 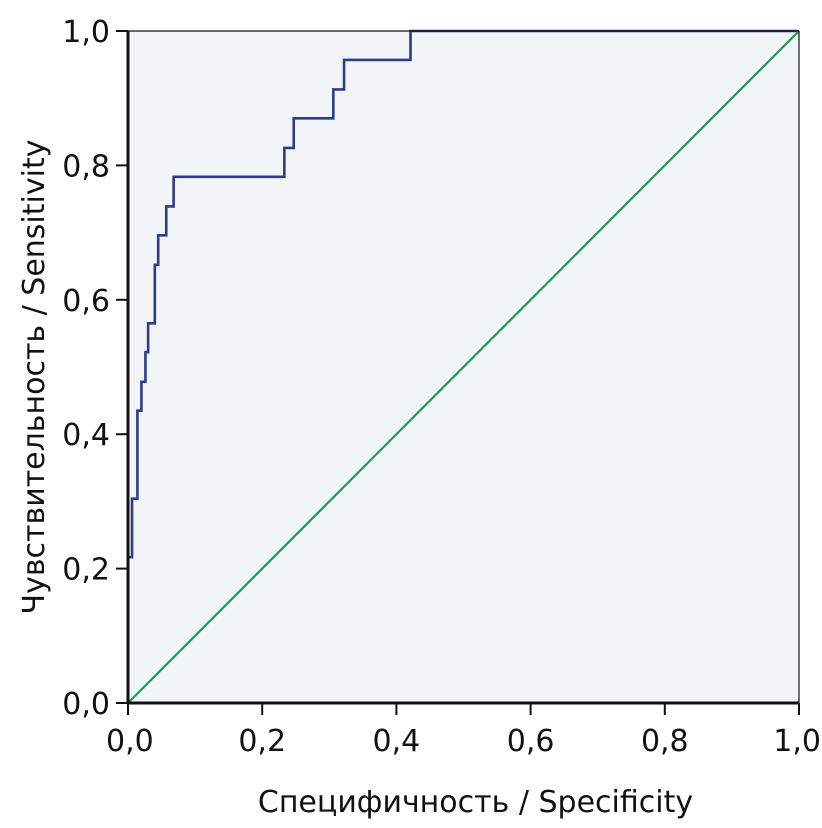 What do you see at coordinates (463, 731) in the screenshot?
I see `x-axis-ticks: 0,0 0,2 0,4 0,6 0,8 1,0` at bounding box center [463, 731].